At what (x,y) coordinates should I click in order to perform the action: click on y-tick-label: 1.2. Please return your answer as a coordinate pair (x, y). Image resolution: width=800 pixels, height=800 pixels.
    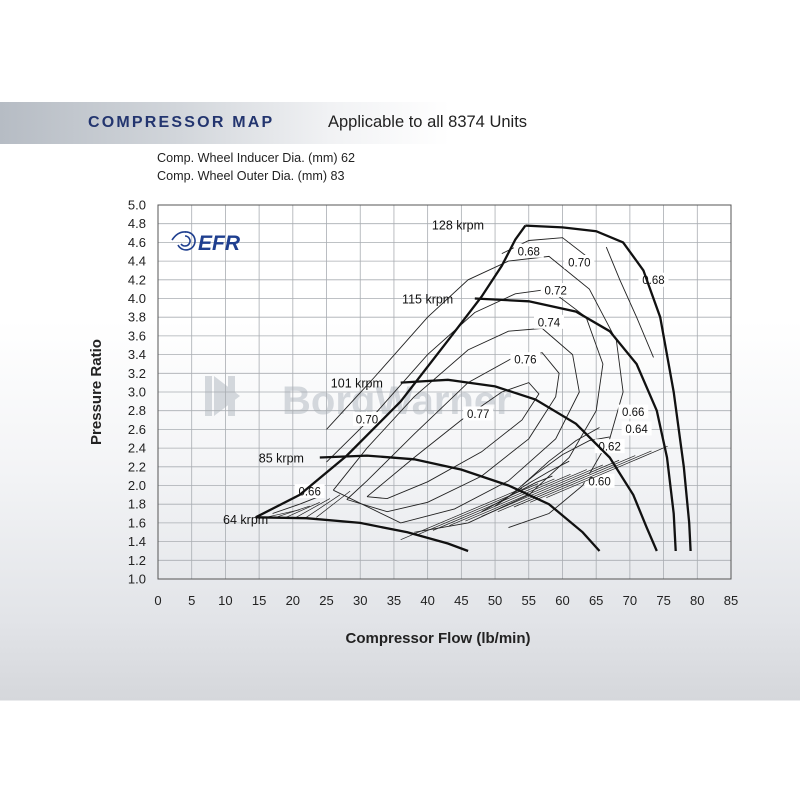
    Looking at the image, I should click on (137, 560).